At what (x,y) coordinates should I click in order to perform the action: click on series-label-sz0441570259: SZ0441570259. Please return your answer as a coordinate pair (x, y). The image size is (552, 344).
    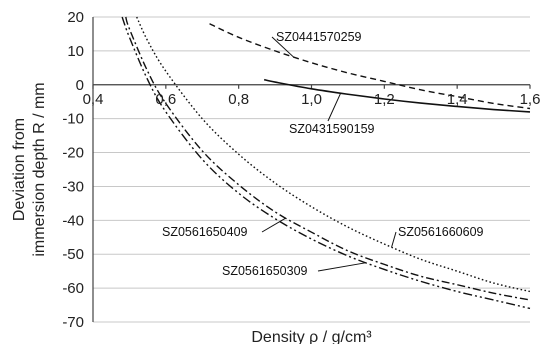
    Looking at the image, I should click on (319, 37).